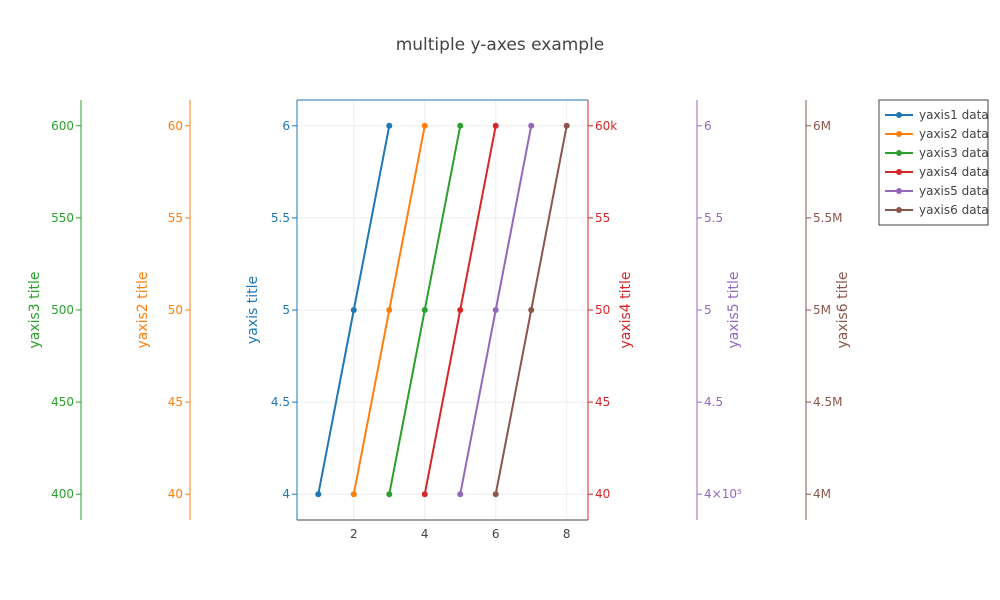  I want to click on y6-tick-label: 5.5M, so click(827, 218).